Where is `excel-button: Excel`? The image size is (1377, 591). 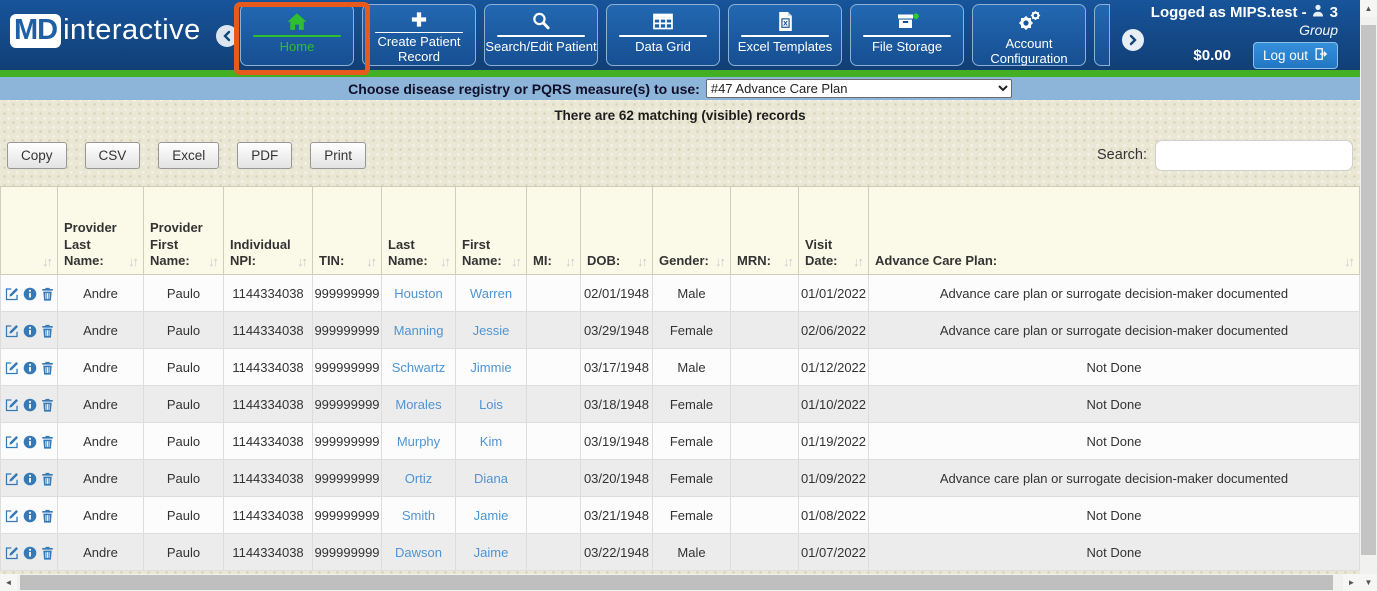
excel-button: Excel is located at coordinates (189, 155).